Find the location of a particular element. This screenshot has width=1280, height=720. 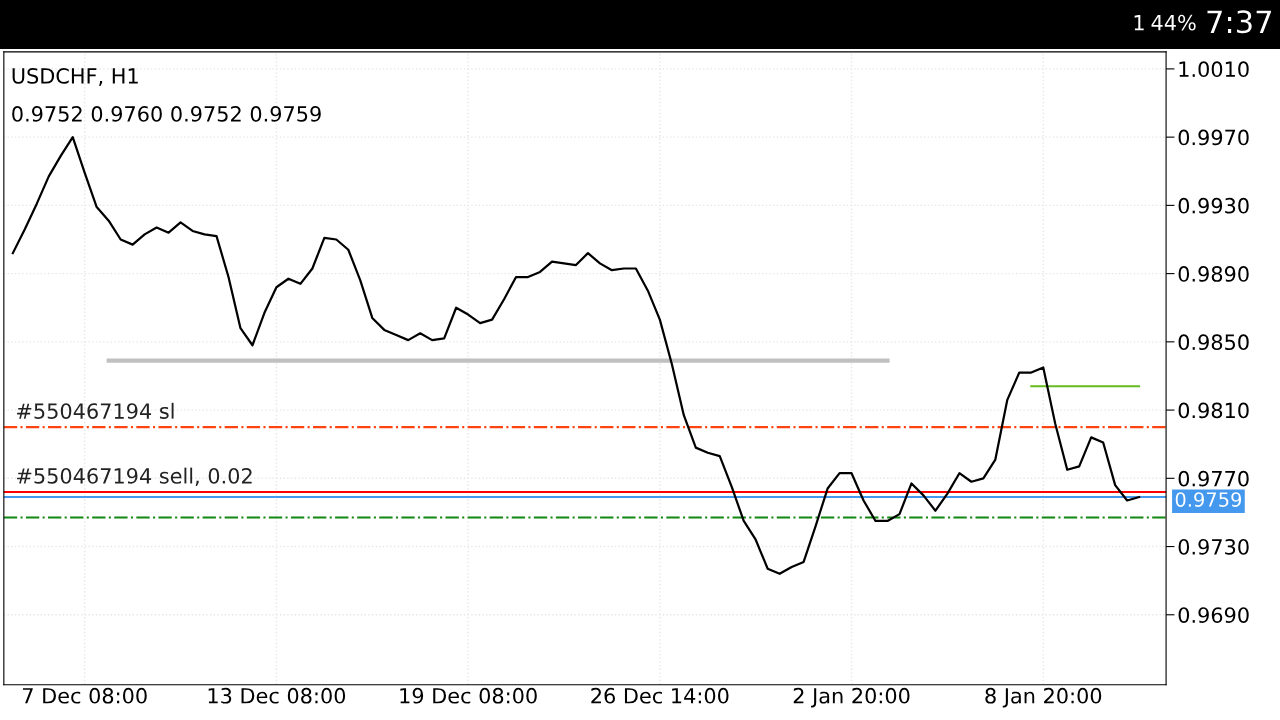

y-tick-label: 0.9770 is located at coordinates (1213, 478).